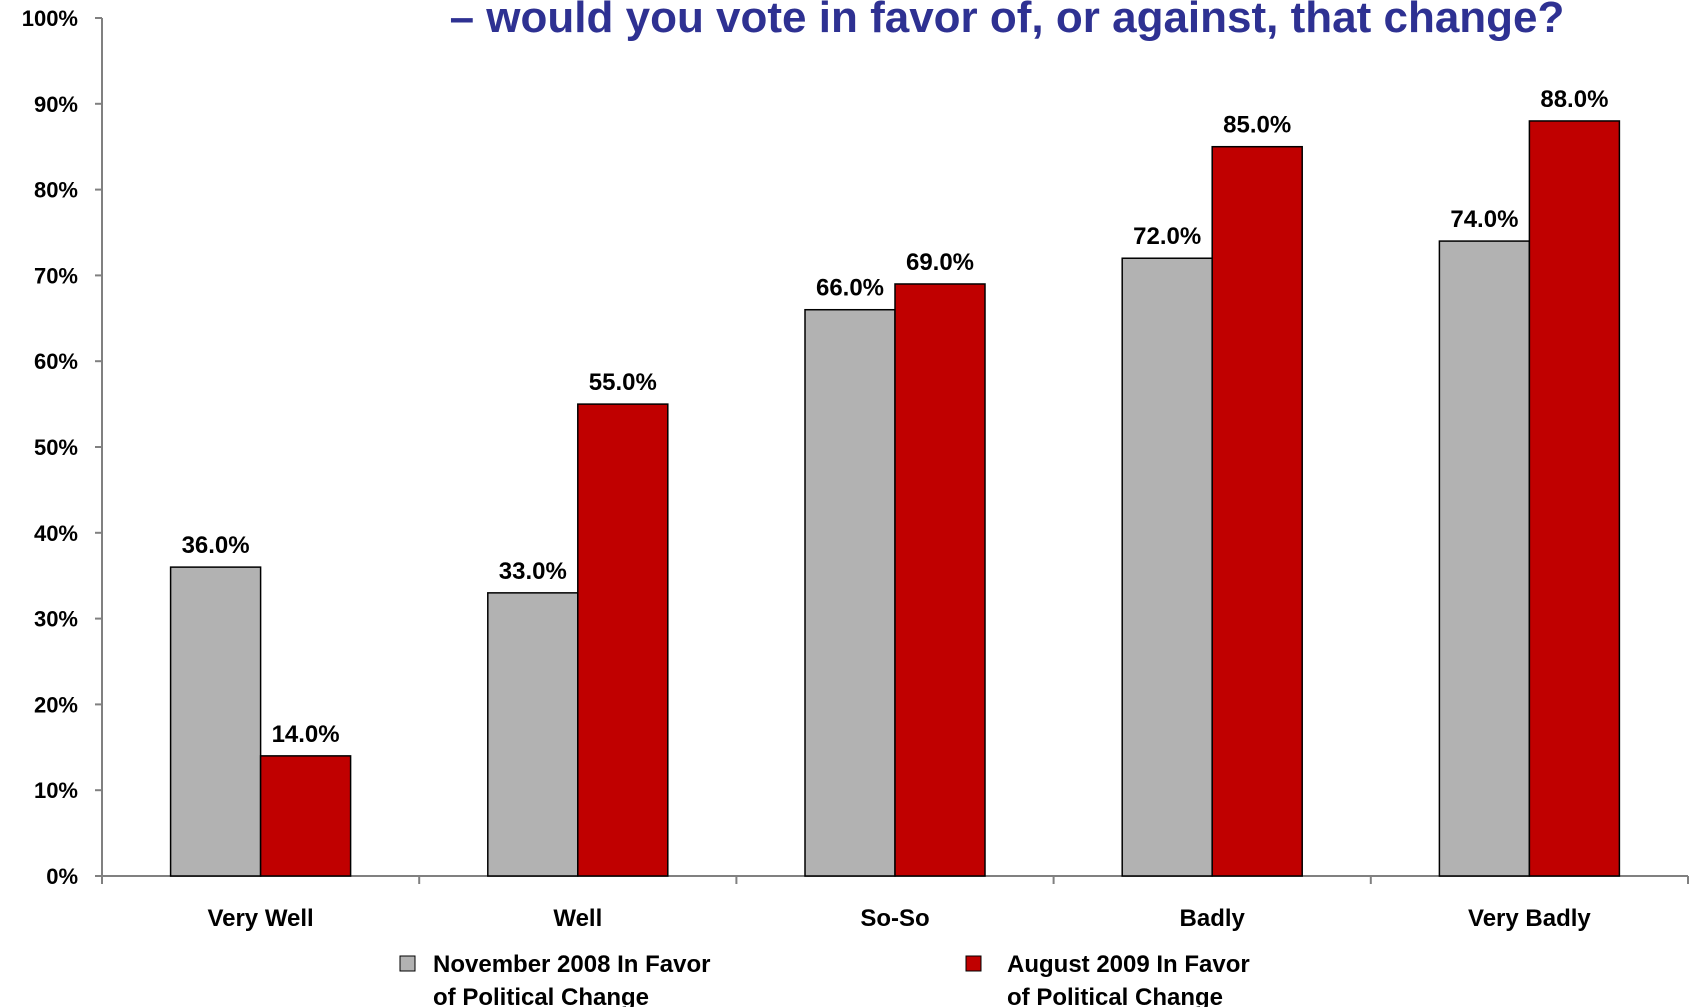 This screenshot has height=1007, width=1690. What do you see at coordinates (56, 704) in the screenshot?
I see `y-tick-label: 20%` at bounding box center [56, 704].